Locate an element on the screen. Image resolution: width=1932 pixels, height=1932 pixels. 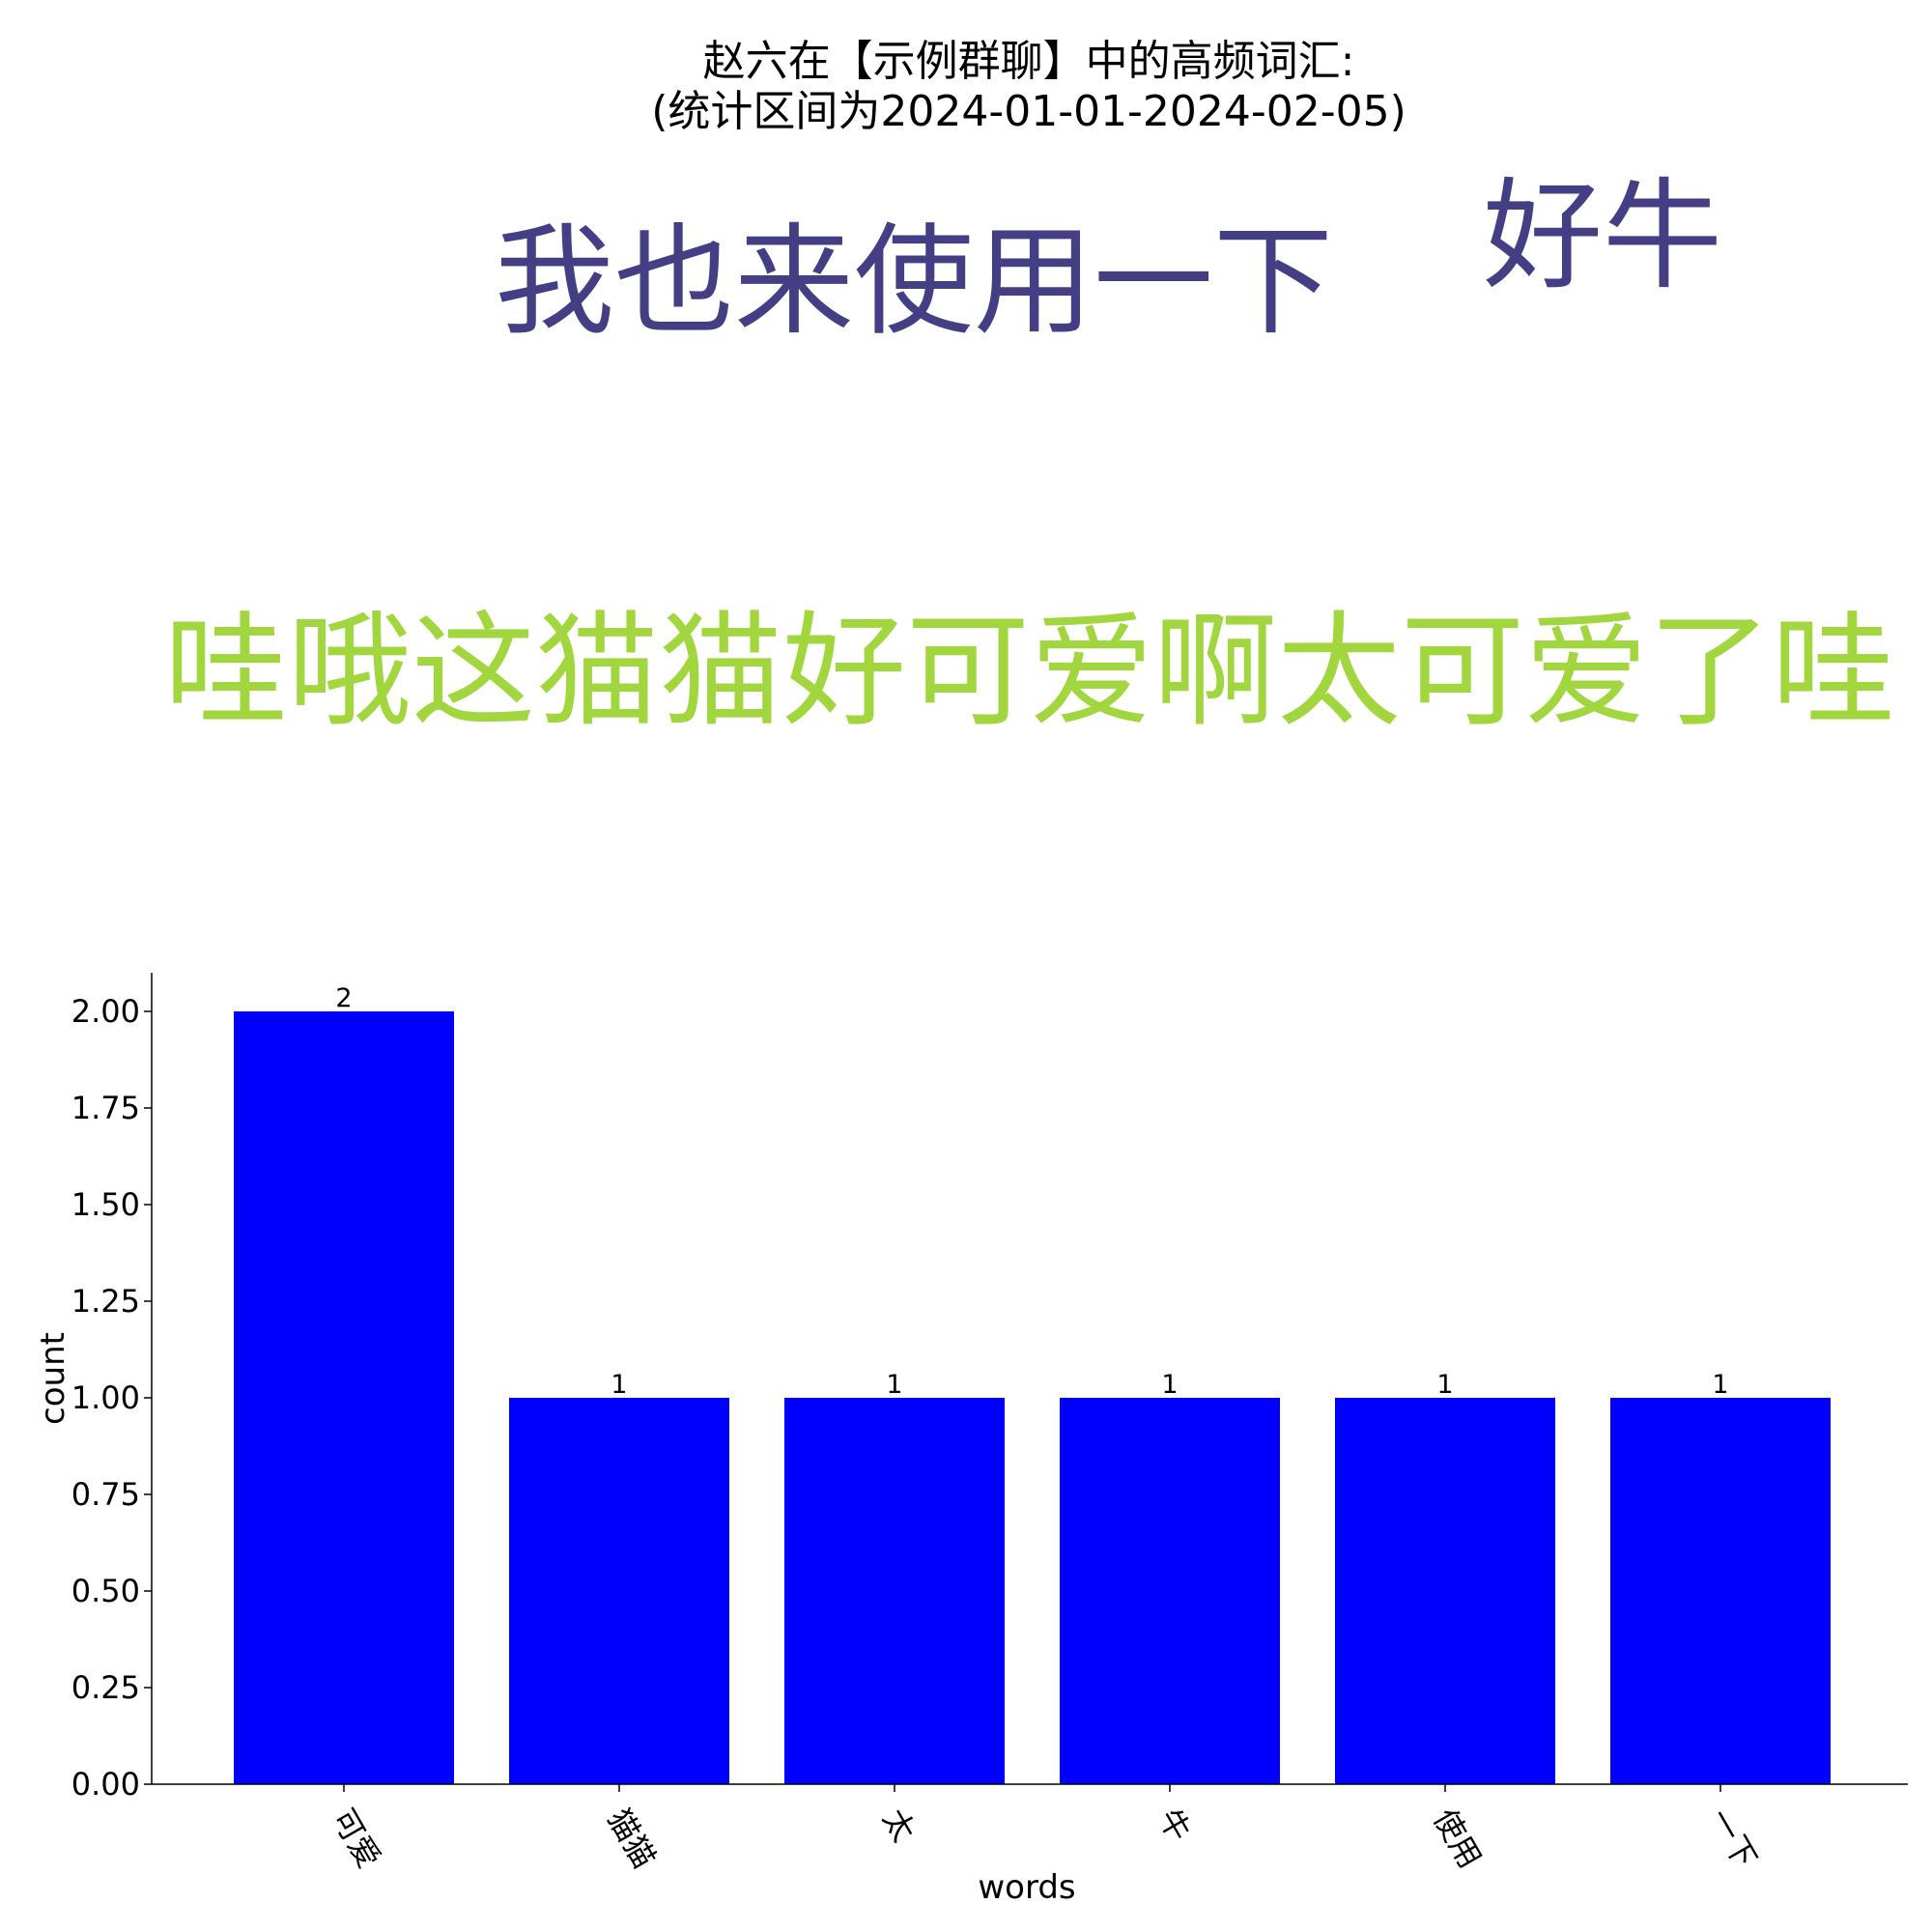
data-label: 2 is located at coordinates (343, 998).